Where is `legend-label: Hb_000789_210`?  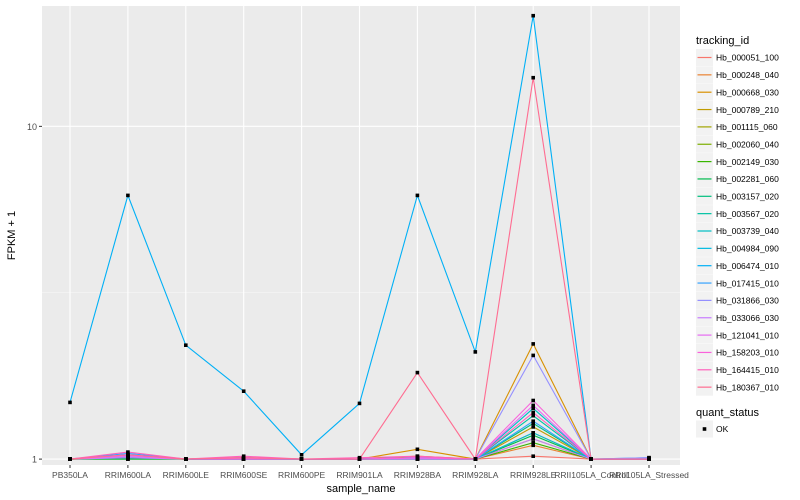
legend-label: Hb_000789_210 is located at coordinates (747, 110).